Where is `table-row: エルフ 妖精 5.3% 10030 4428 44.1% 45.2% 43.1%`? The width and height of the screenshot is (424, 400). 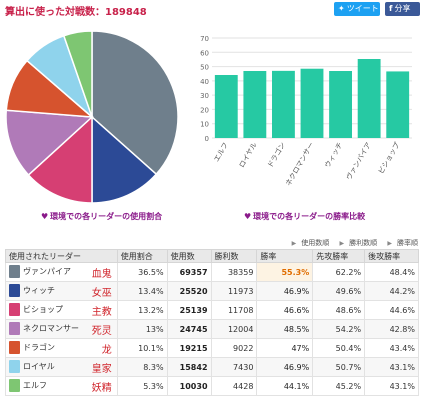 table-row: エルフ 妖精 5.3% 10030 4428 44.1% 45.2% 43.1% is located at coordinates (212, 386).